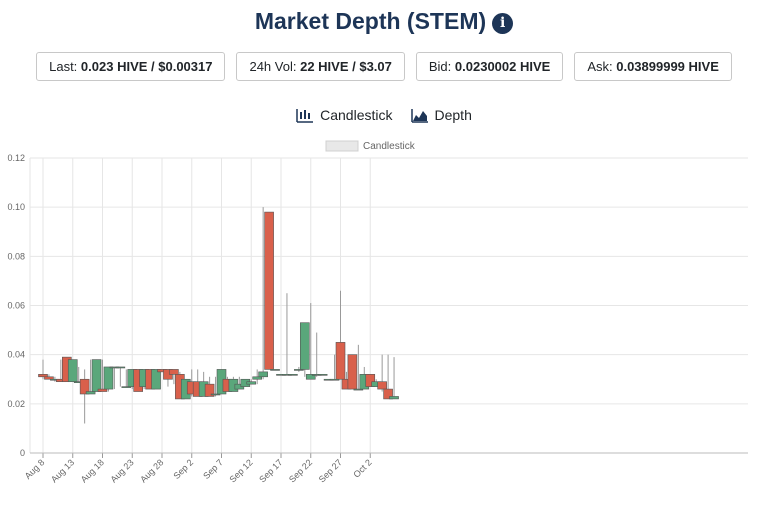 The width and height of the screenshot is (768, 509). What do you see at coordinates (16, 207) in the screenshot?
I see `y-tick-label: 0.10` at bounding box center [16, 207].